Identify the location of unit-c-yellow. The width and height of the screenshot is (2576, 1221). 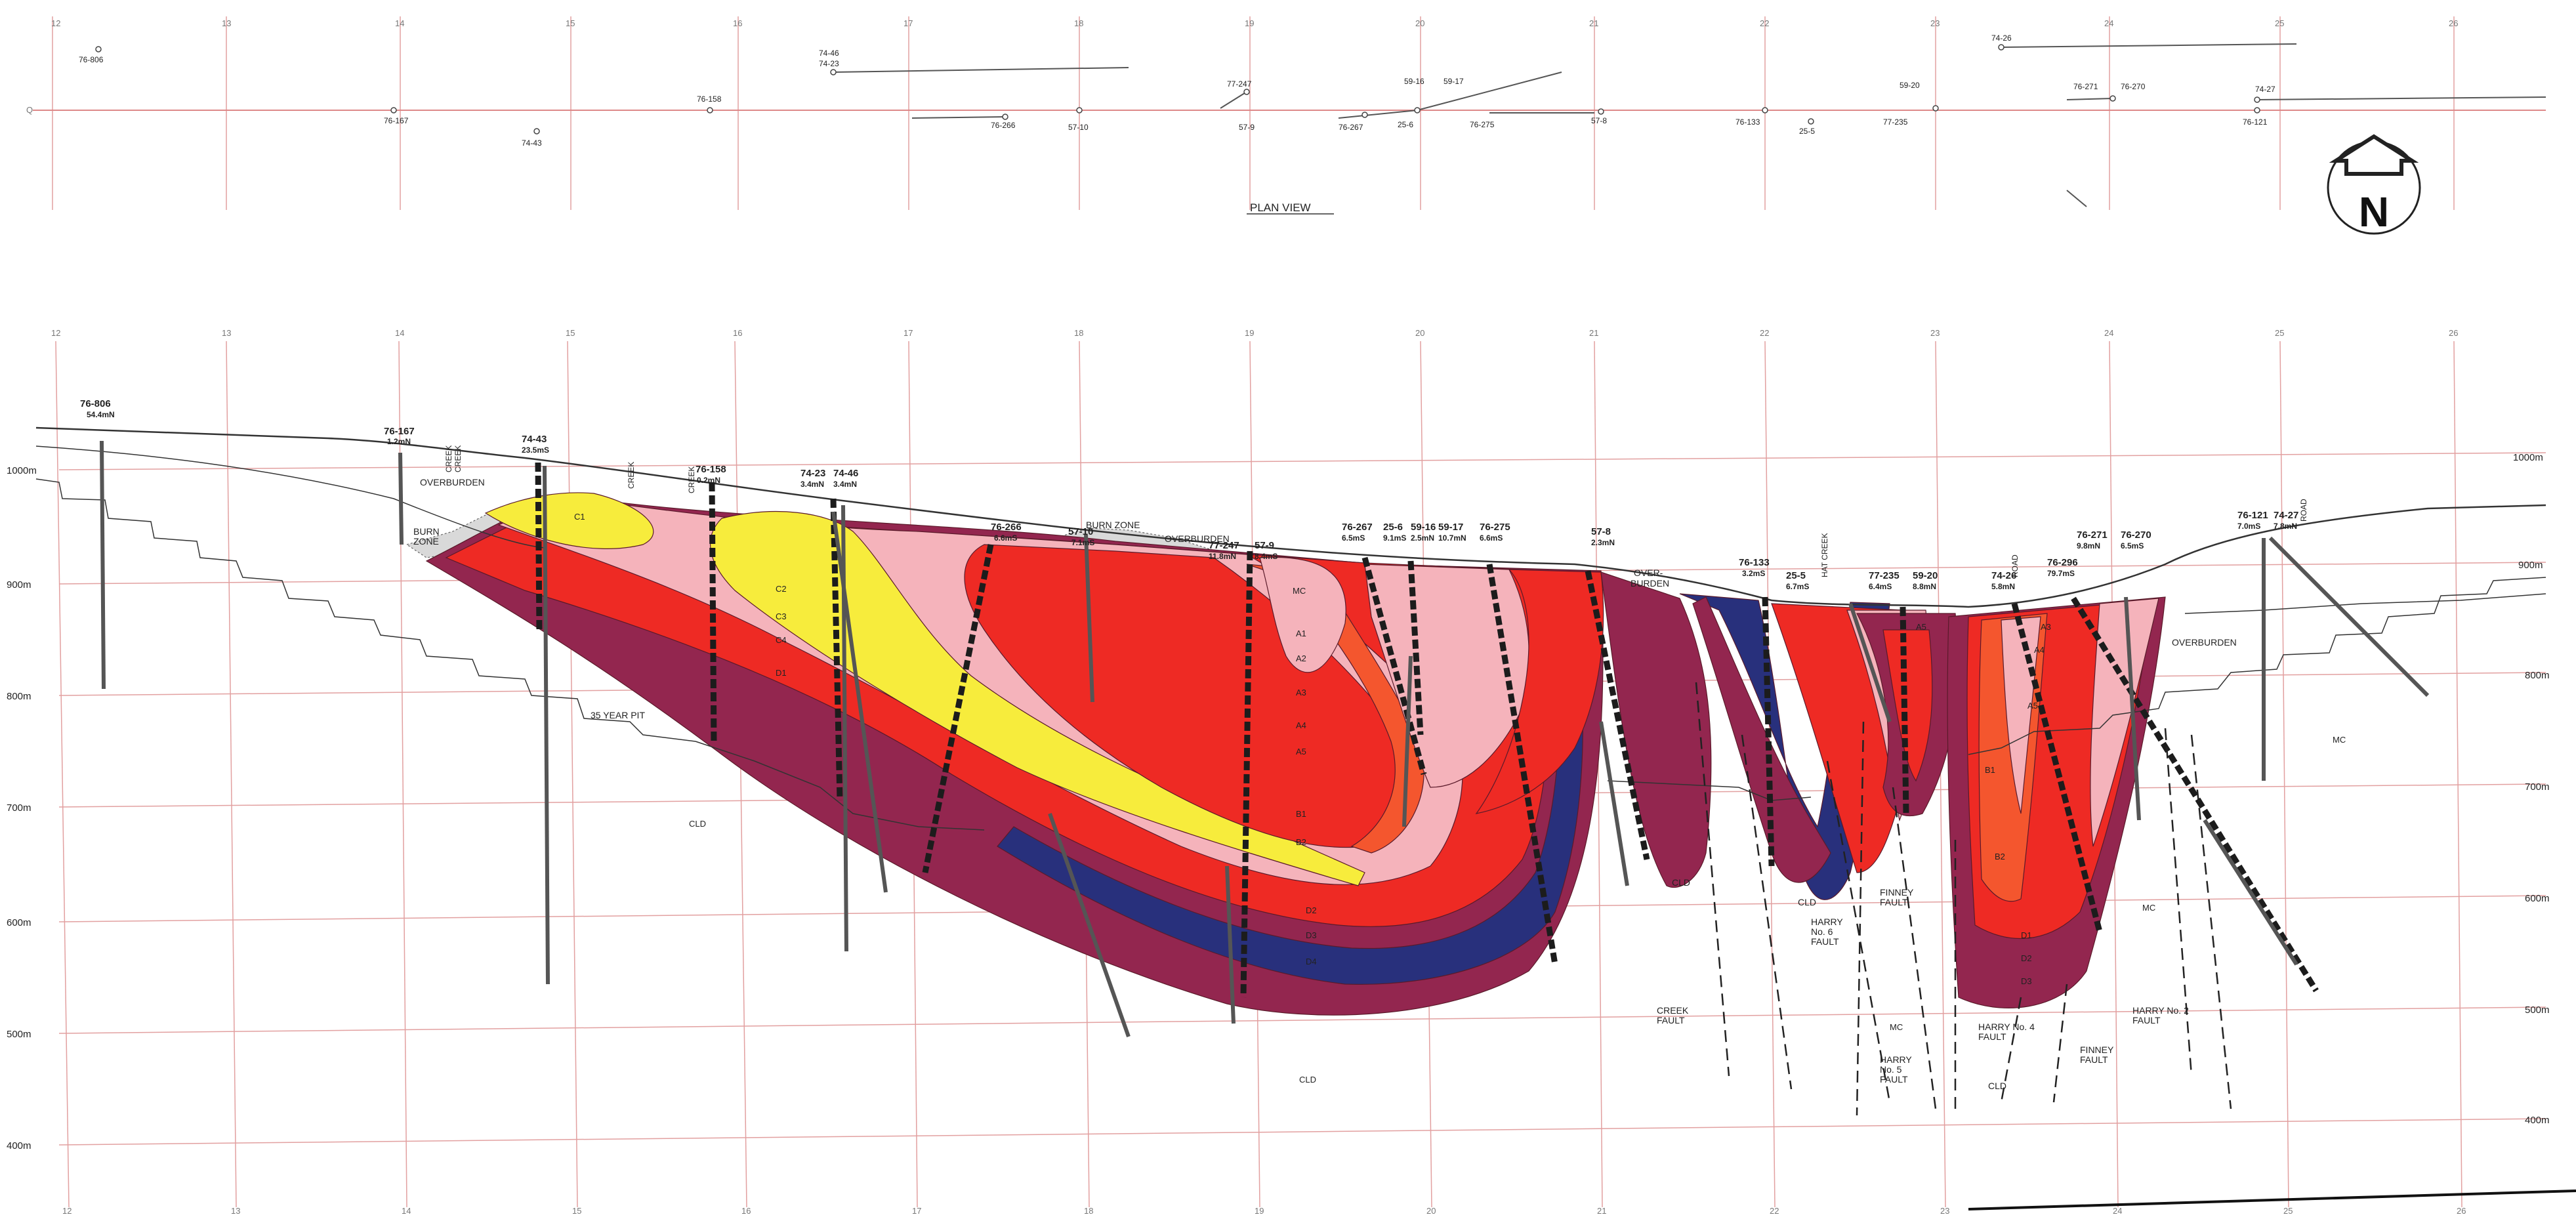
(1037, 698).